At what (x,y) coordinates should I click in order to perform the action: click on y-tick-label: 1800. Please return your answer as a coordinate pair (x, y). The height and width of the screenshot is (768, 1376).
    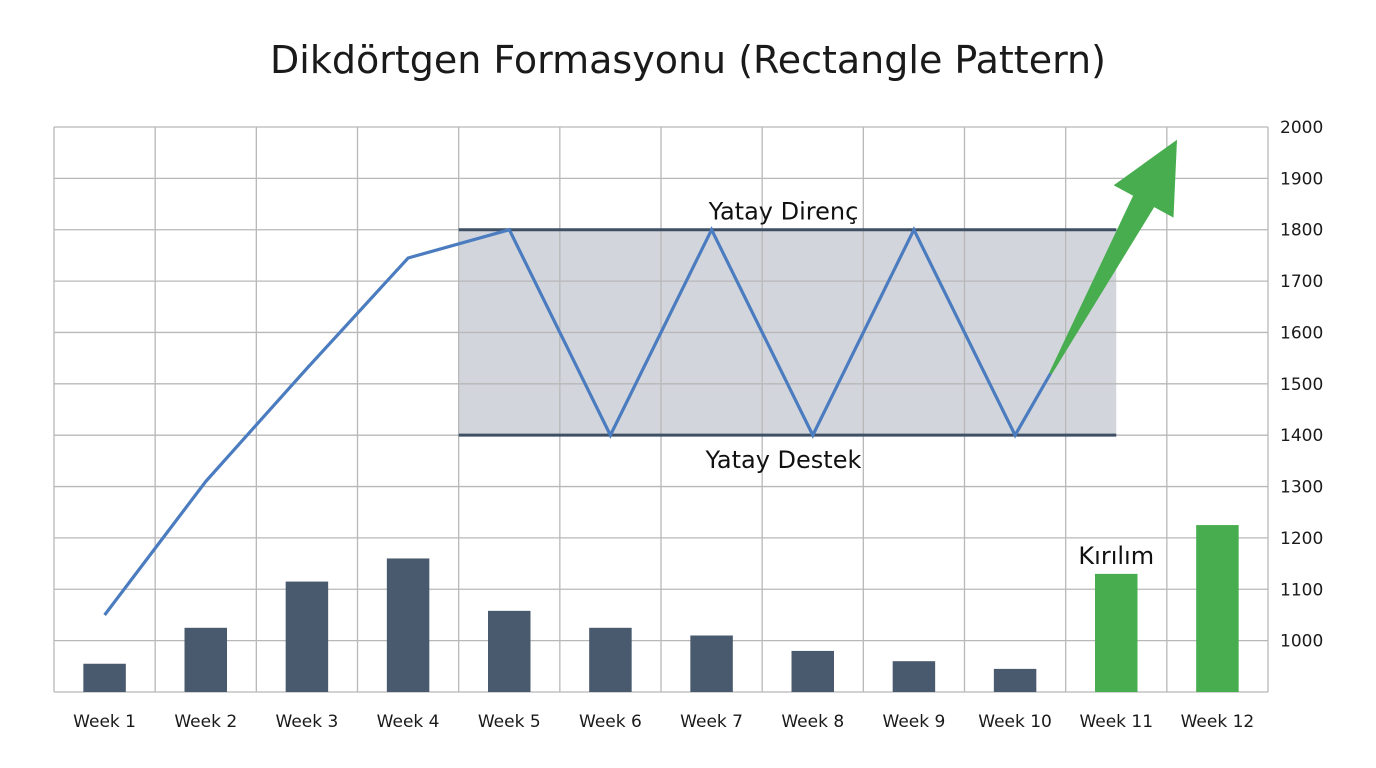
    Looking at the image, I should click on (1301, 231).